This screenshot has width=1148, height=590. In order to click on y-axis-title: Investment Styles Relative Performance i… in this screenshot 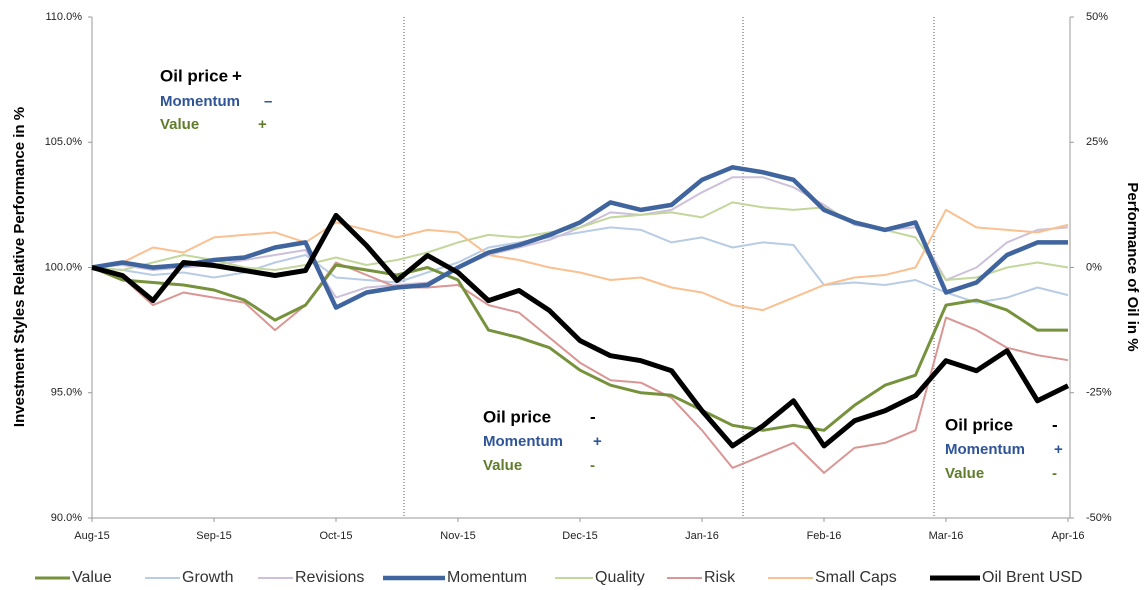, I will do `click(19, 267)`.